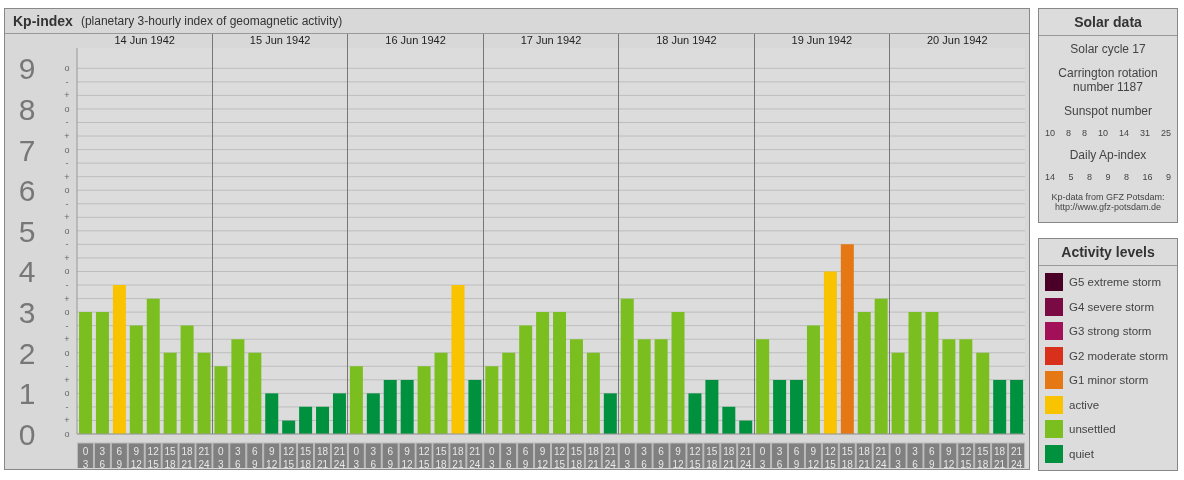 The width and height of the screenshot is (1184, 480). Describe the element at coordinates (27, 313) in the screenshot. I see `y-tick-label: 3` at that location.